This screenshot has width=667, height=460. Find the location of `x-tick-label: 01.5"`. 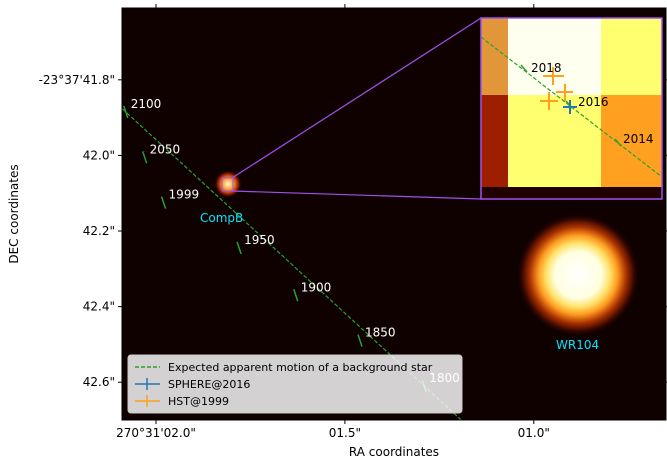

x-tick-label: 01.5" is located at coordinates (345, 433).